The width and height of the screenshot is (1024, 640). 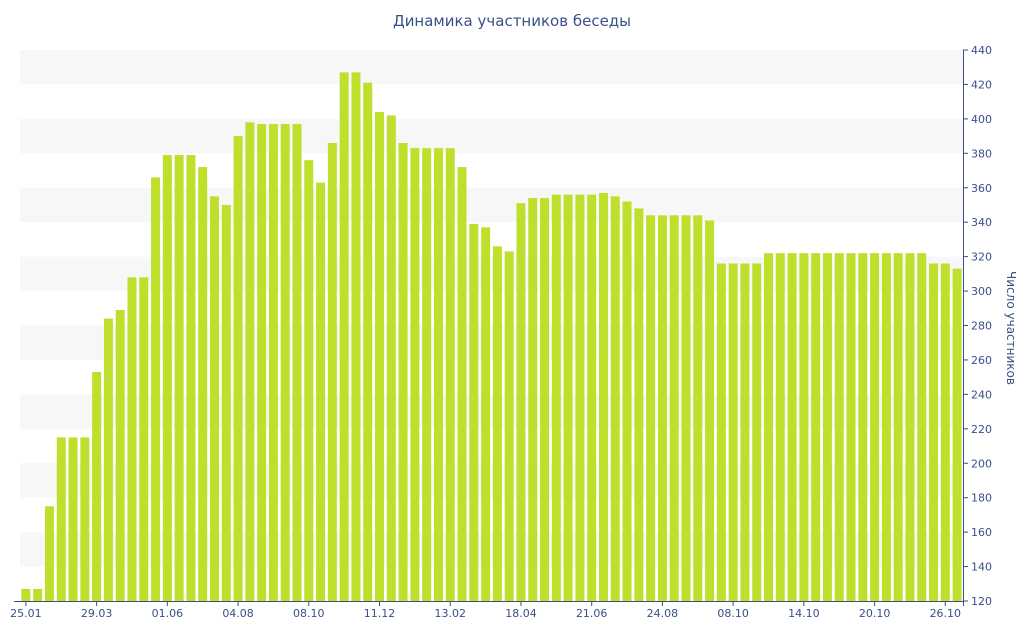 I want to click on y-axis-label: Число участников, so click(x=1011, y=328).